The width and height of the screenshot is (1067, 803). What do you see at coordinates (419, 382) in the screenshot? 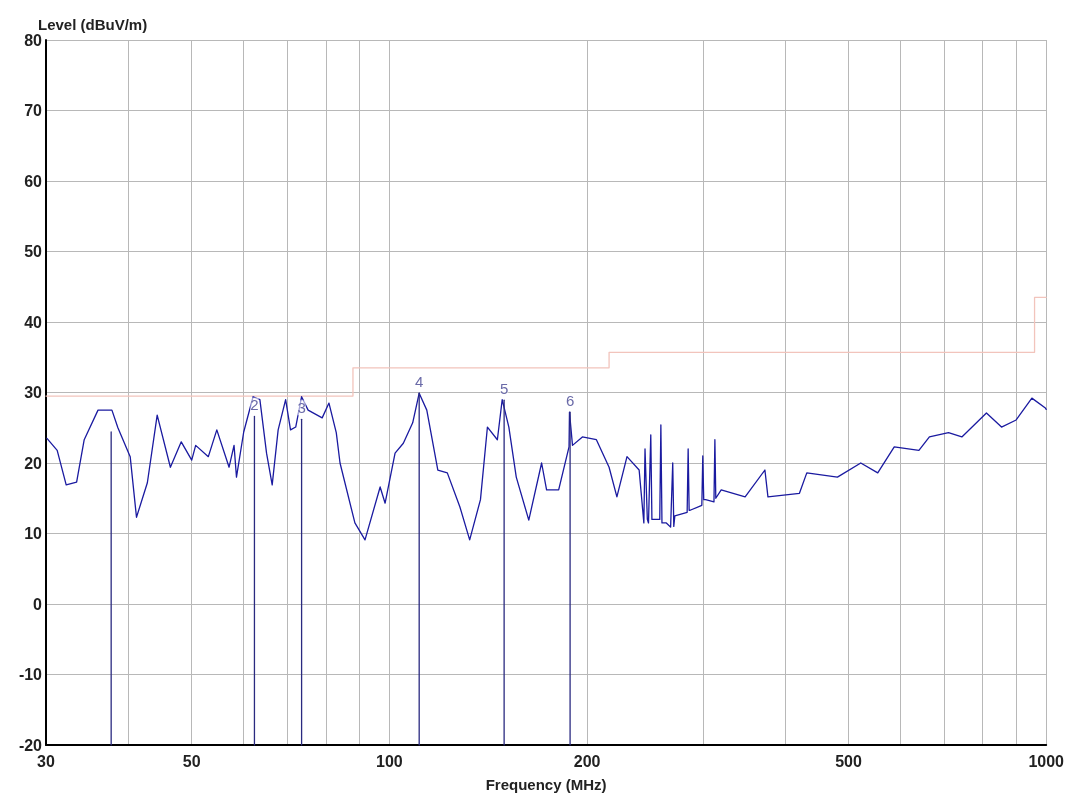
I see `annotation: 4` at bounding box center [419, 382].